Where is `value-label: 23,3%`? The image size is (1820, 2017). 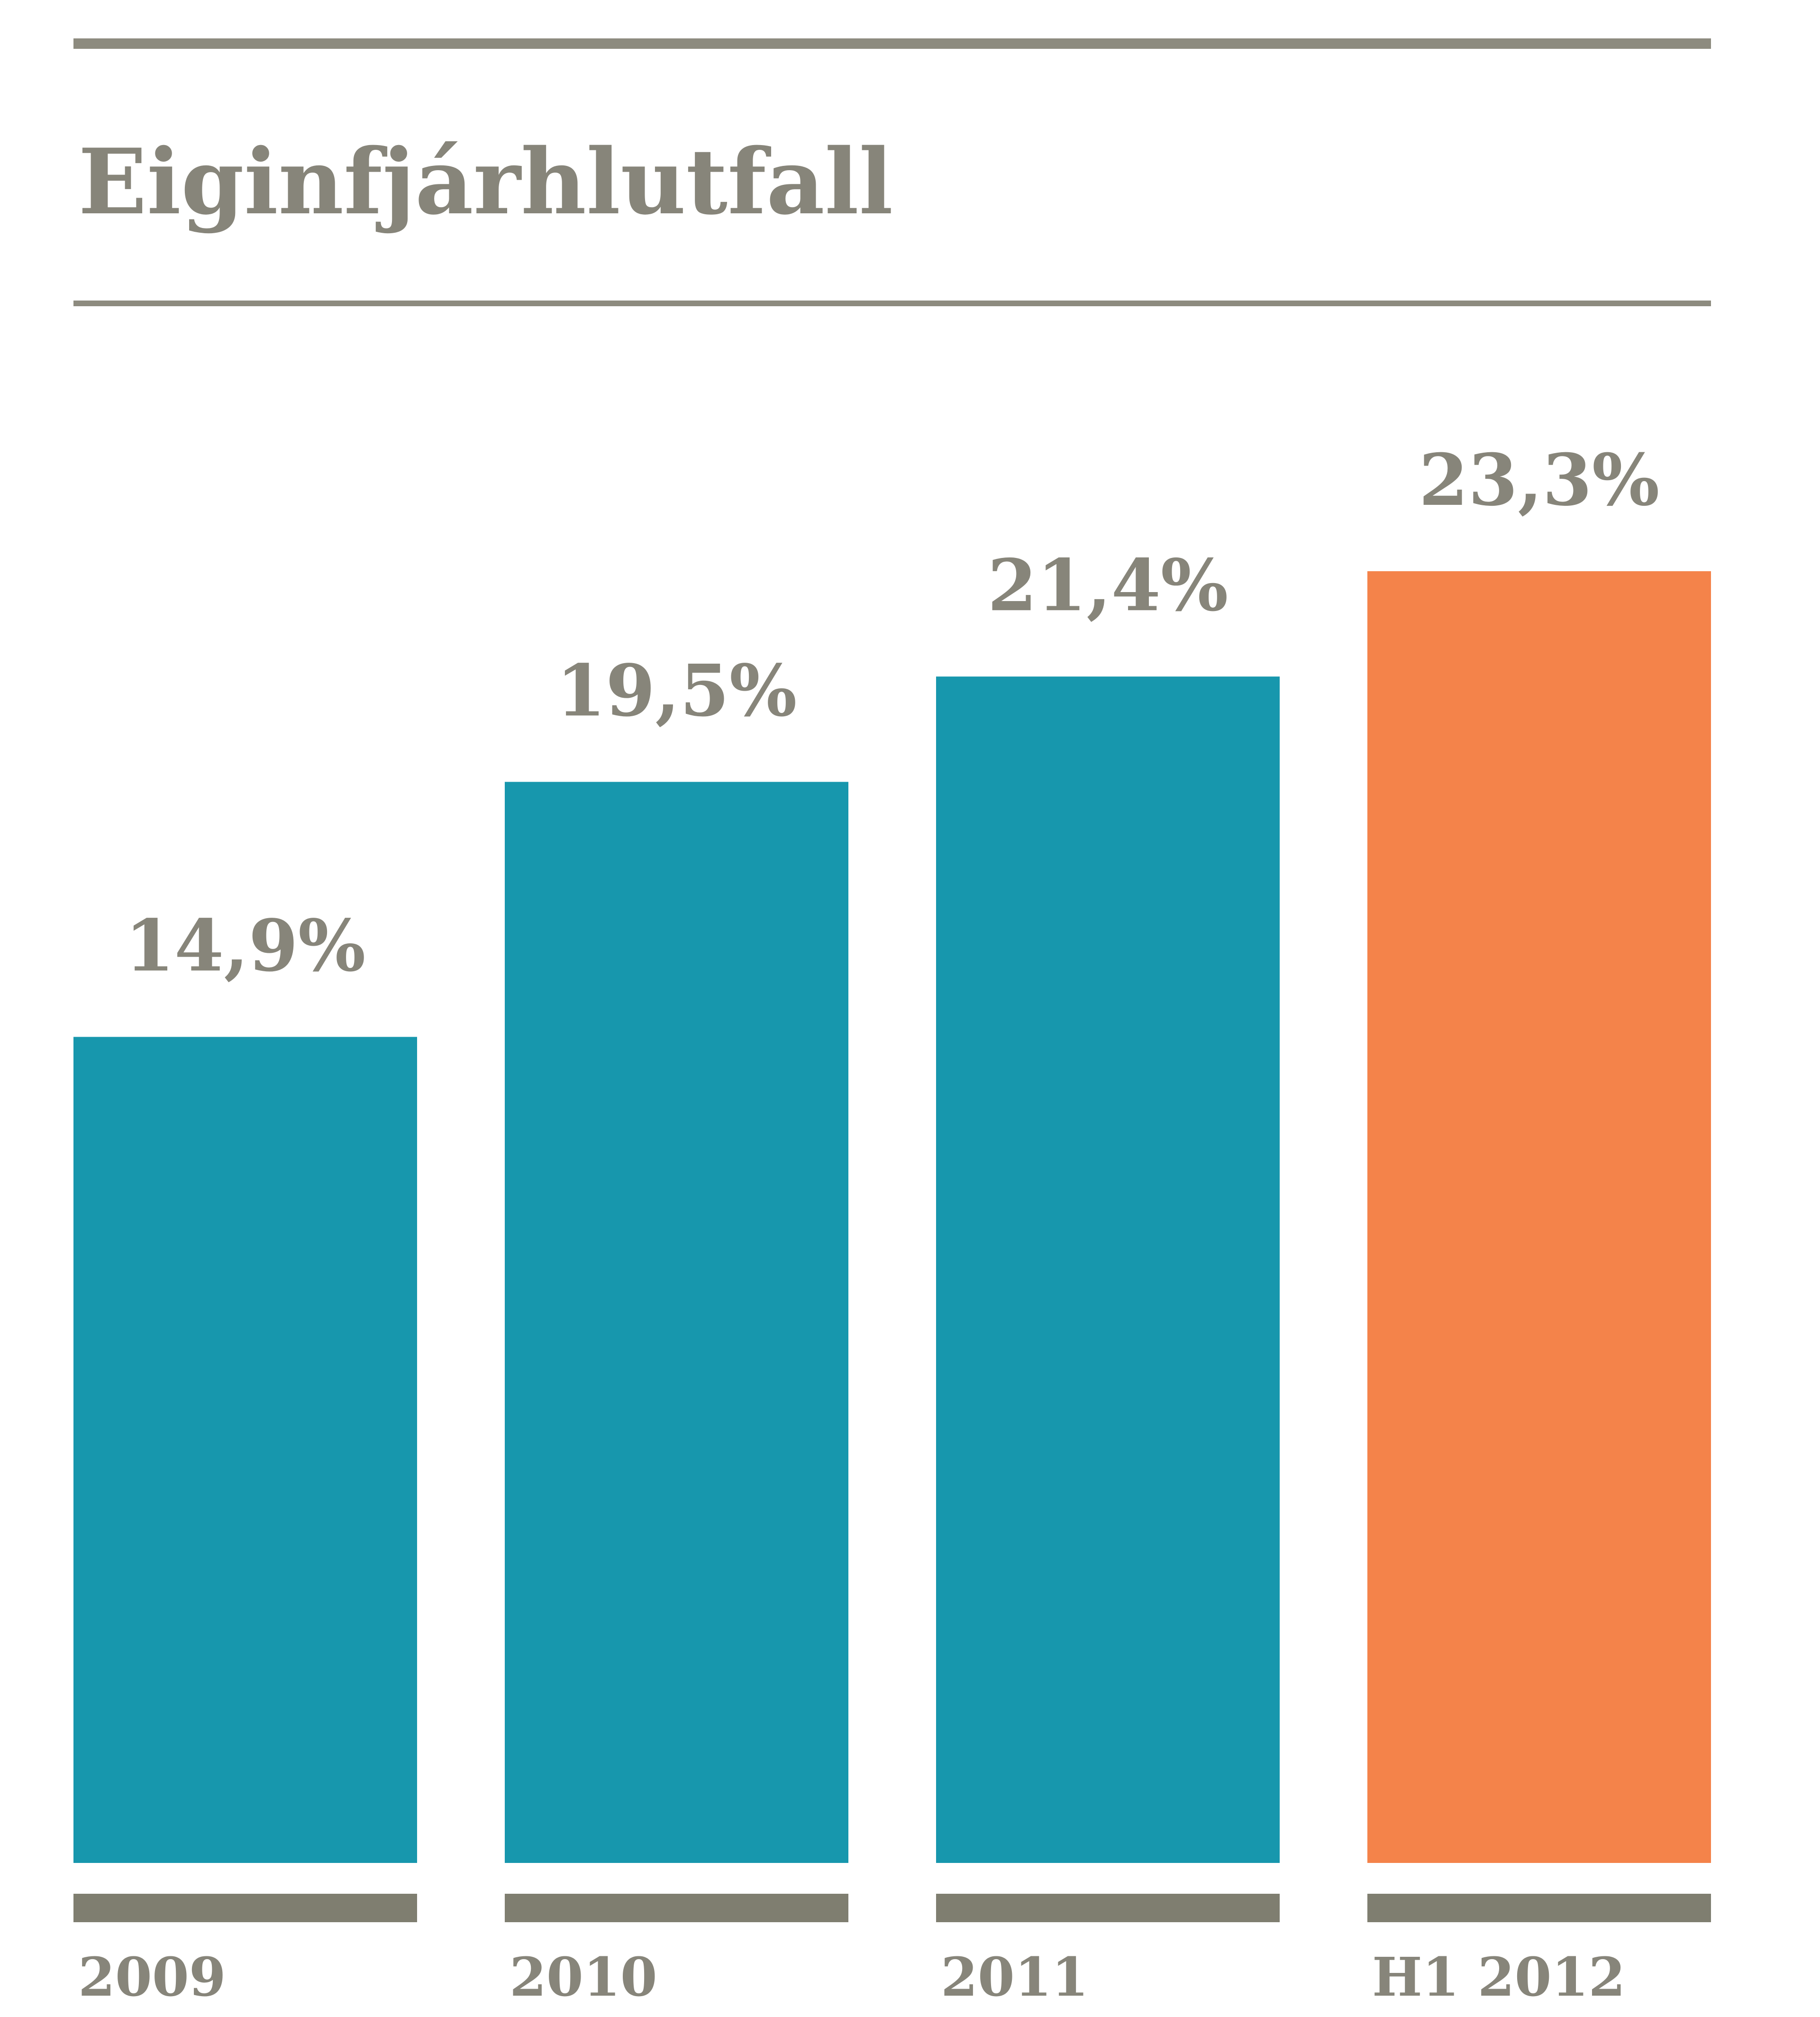
value-label: 23,3% is located at coordinates (1539, 480).